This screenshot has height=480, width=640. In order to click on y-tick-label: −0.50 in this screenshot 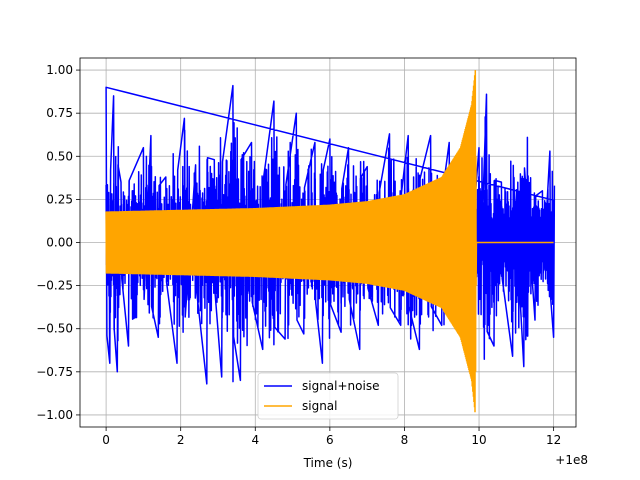, I will do `click(54, 329)`.